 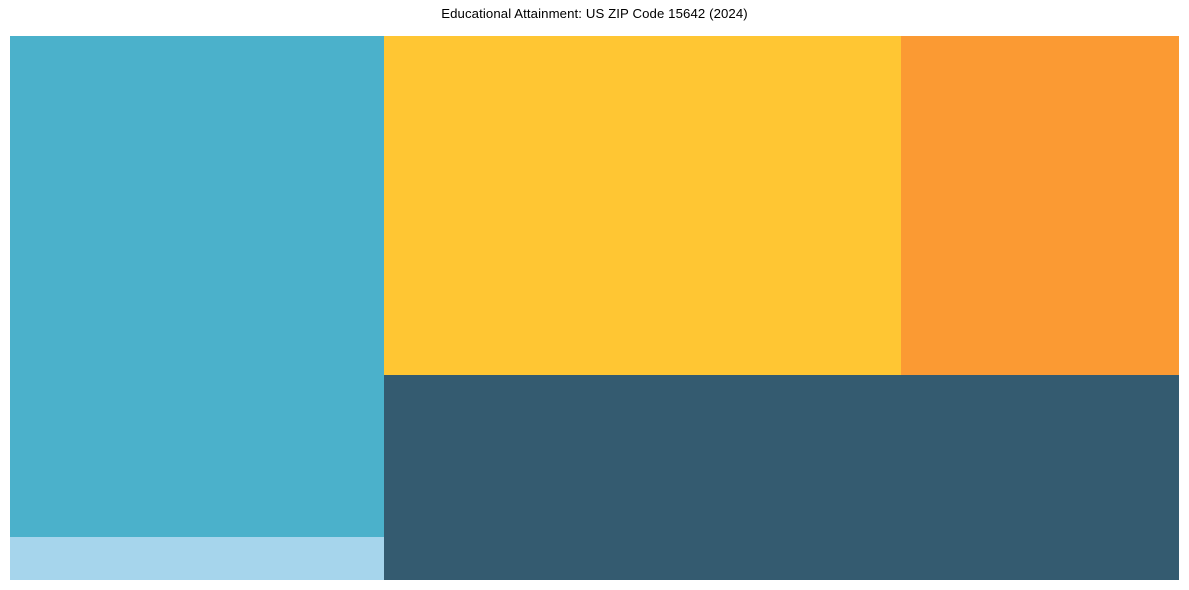 What do you see at coordinates (1039, 205) in the screenshot?
I see `treemap-tile-graduate-professional-degree: Graduate or professional degree` at bounding box center [1039, 205].